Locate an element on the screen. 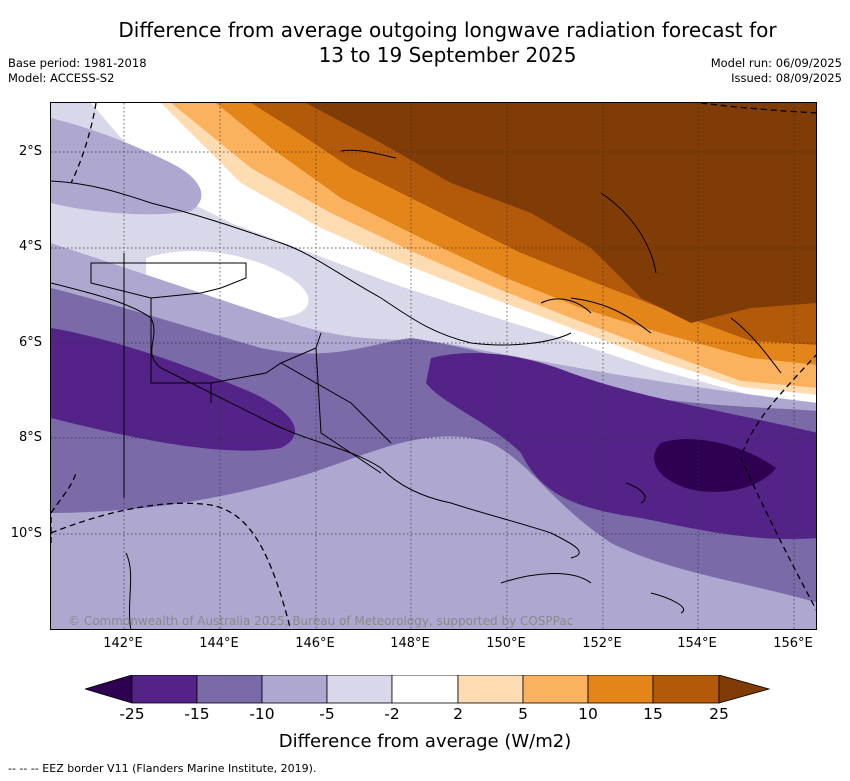 The height and width of the screenshot is (781, 850). colorbar-tick: 25 is located at coordinates (719, 714).